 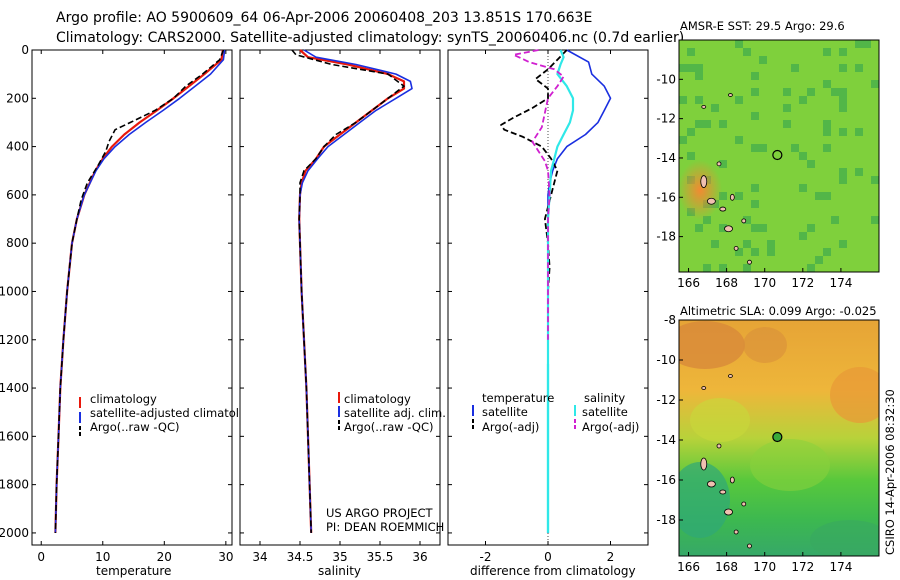 What do you see at coordinates (419, 557) in the screenshot?
I see `x-tick-label: 36` at bounding box center [419, 557].